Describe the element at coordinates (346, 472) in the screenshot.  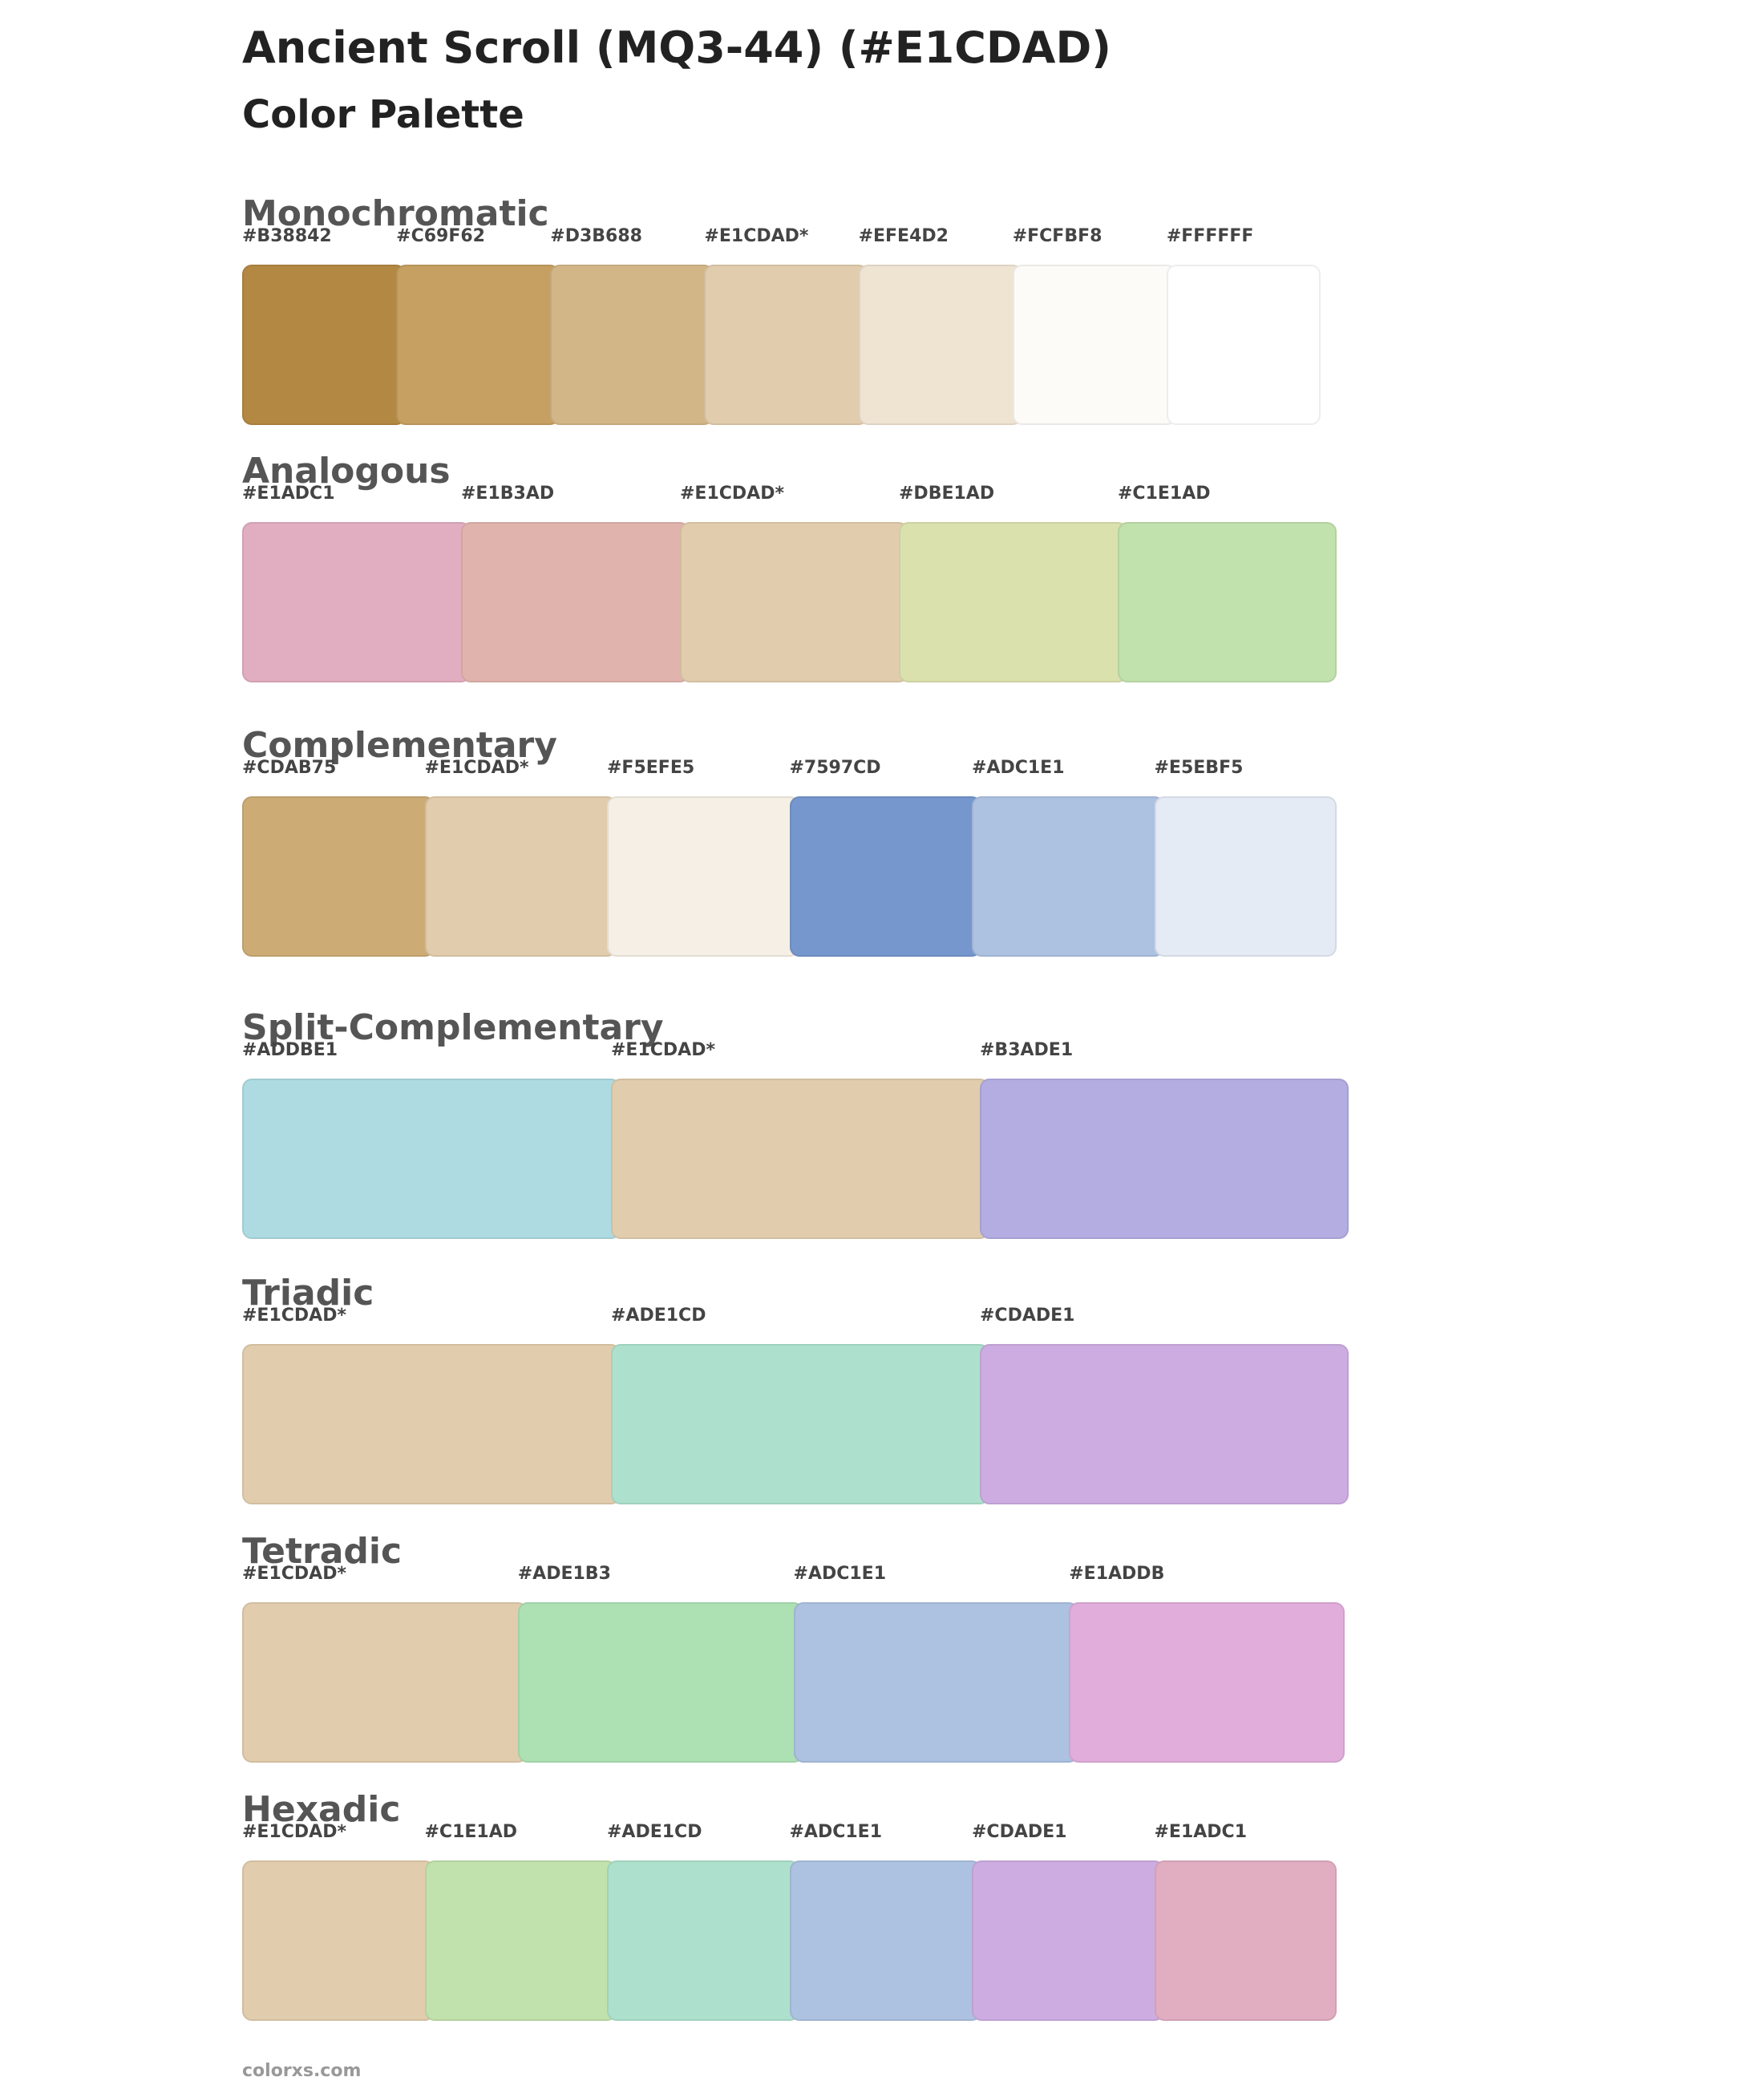
I see `section-heading: Analogous` at that location.